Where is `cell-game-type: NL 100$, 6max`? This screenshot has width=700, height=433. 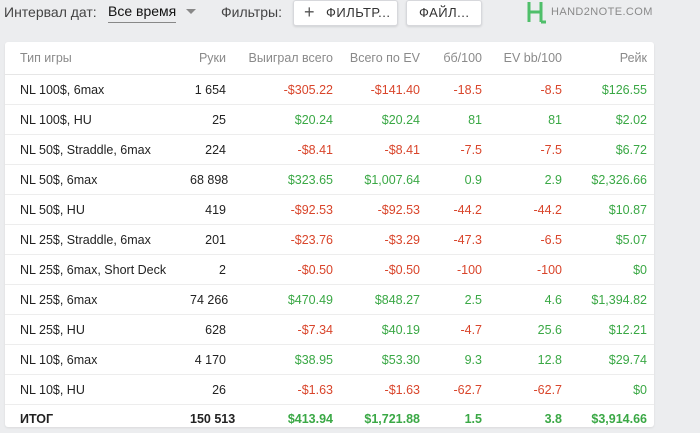
cell-game-type: NL 100$, 6max is located at coordinates (94, 90).